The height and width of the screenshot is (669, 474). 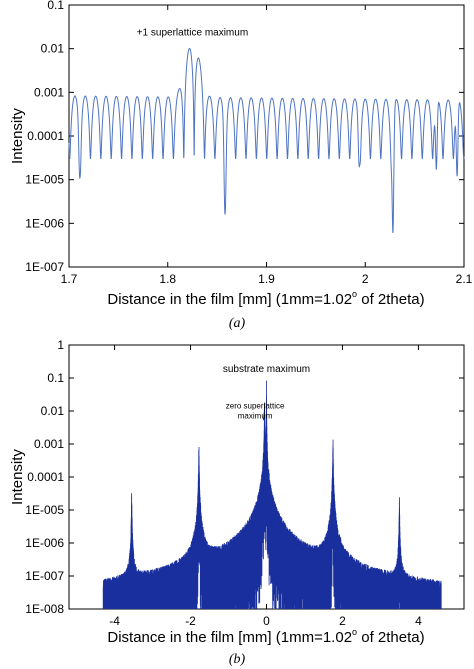 What do you see at coordinates (44, 510) in the screenshot?
I see `b-y-tick-label: 1E-005` at bounding box center [44, 510].